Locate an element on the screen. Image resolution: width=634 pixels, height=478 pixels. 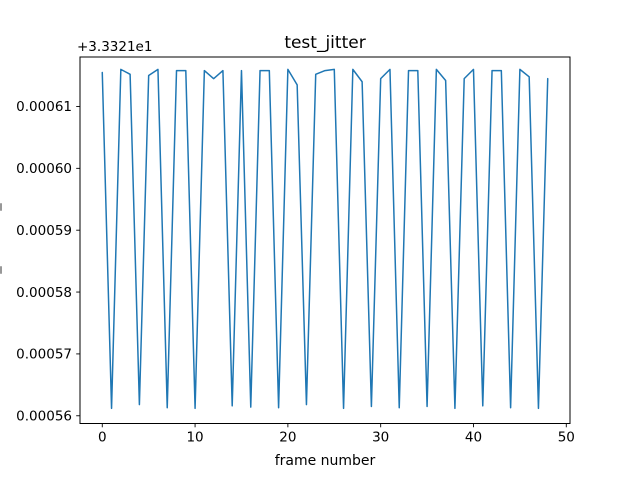
y-ticklabel: 0.00058 is located at coordinates (44, 293).